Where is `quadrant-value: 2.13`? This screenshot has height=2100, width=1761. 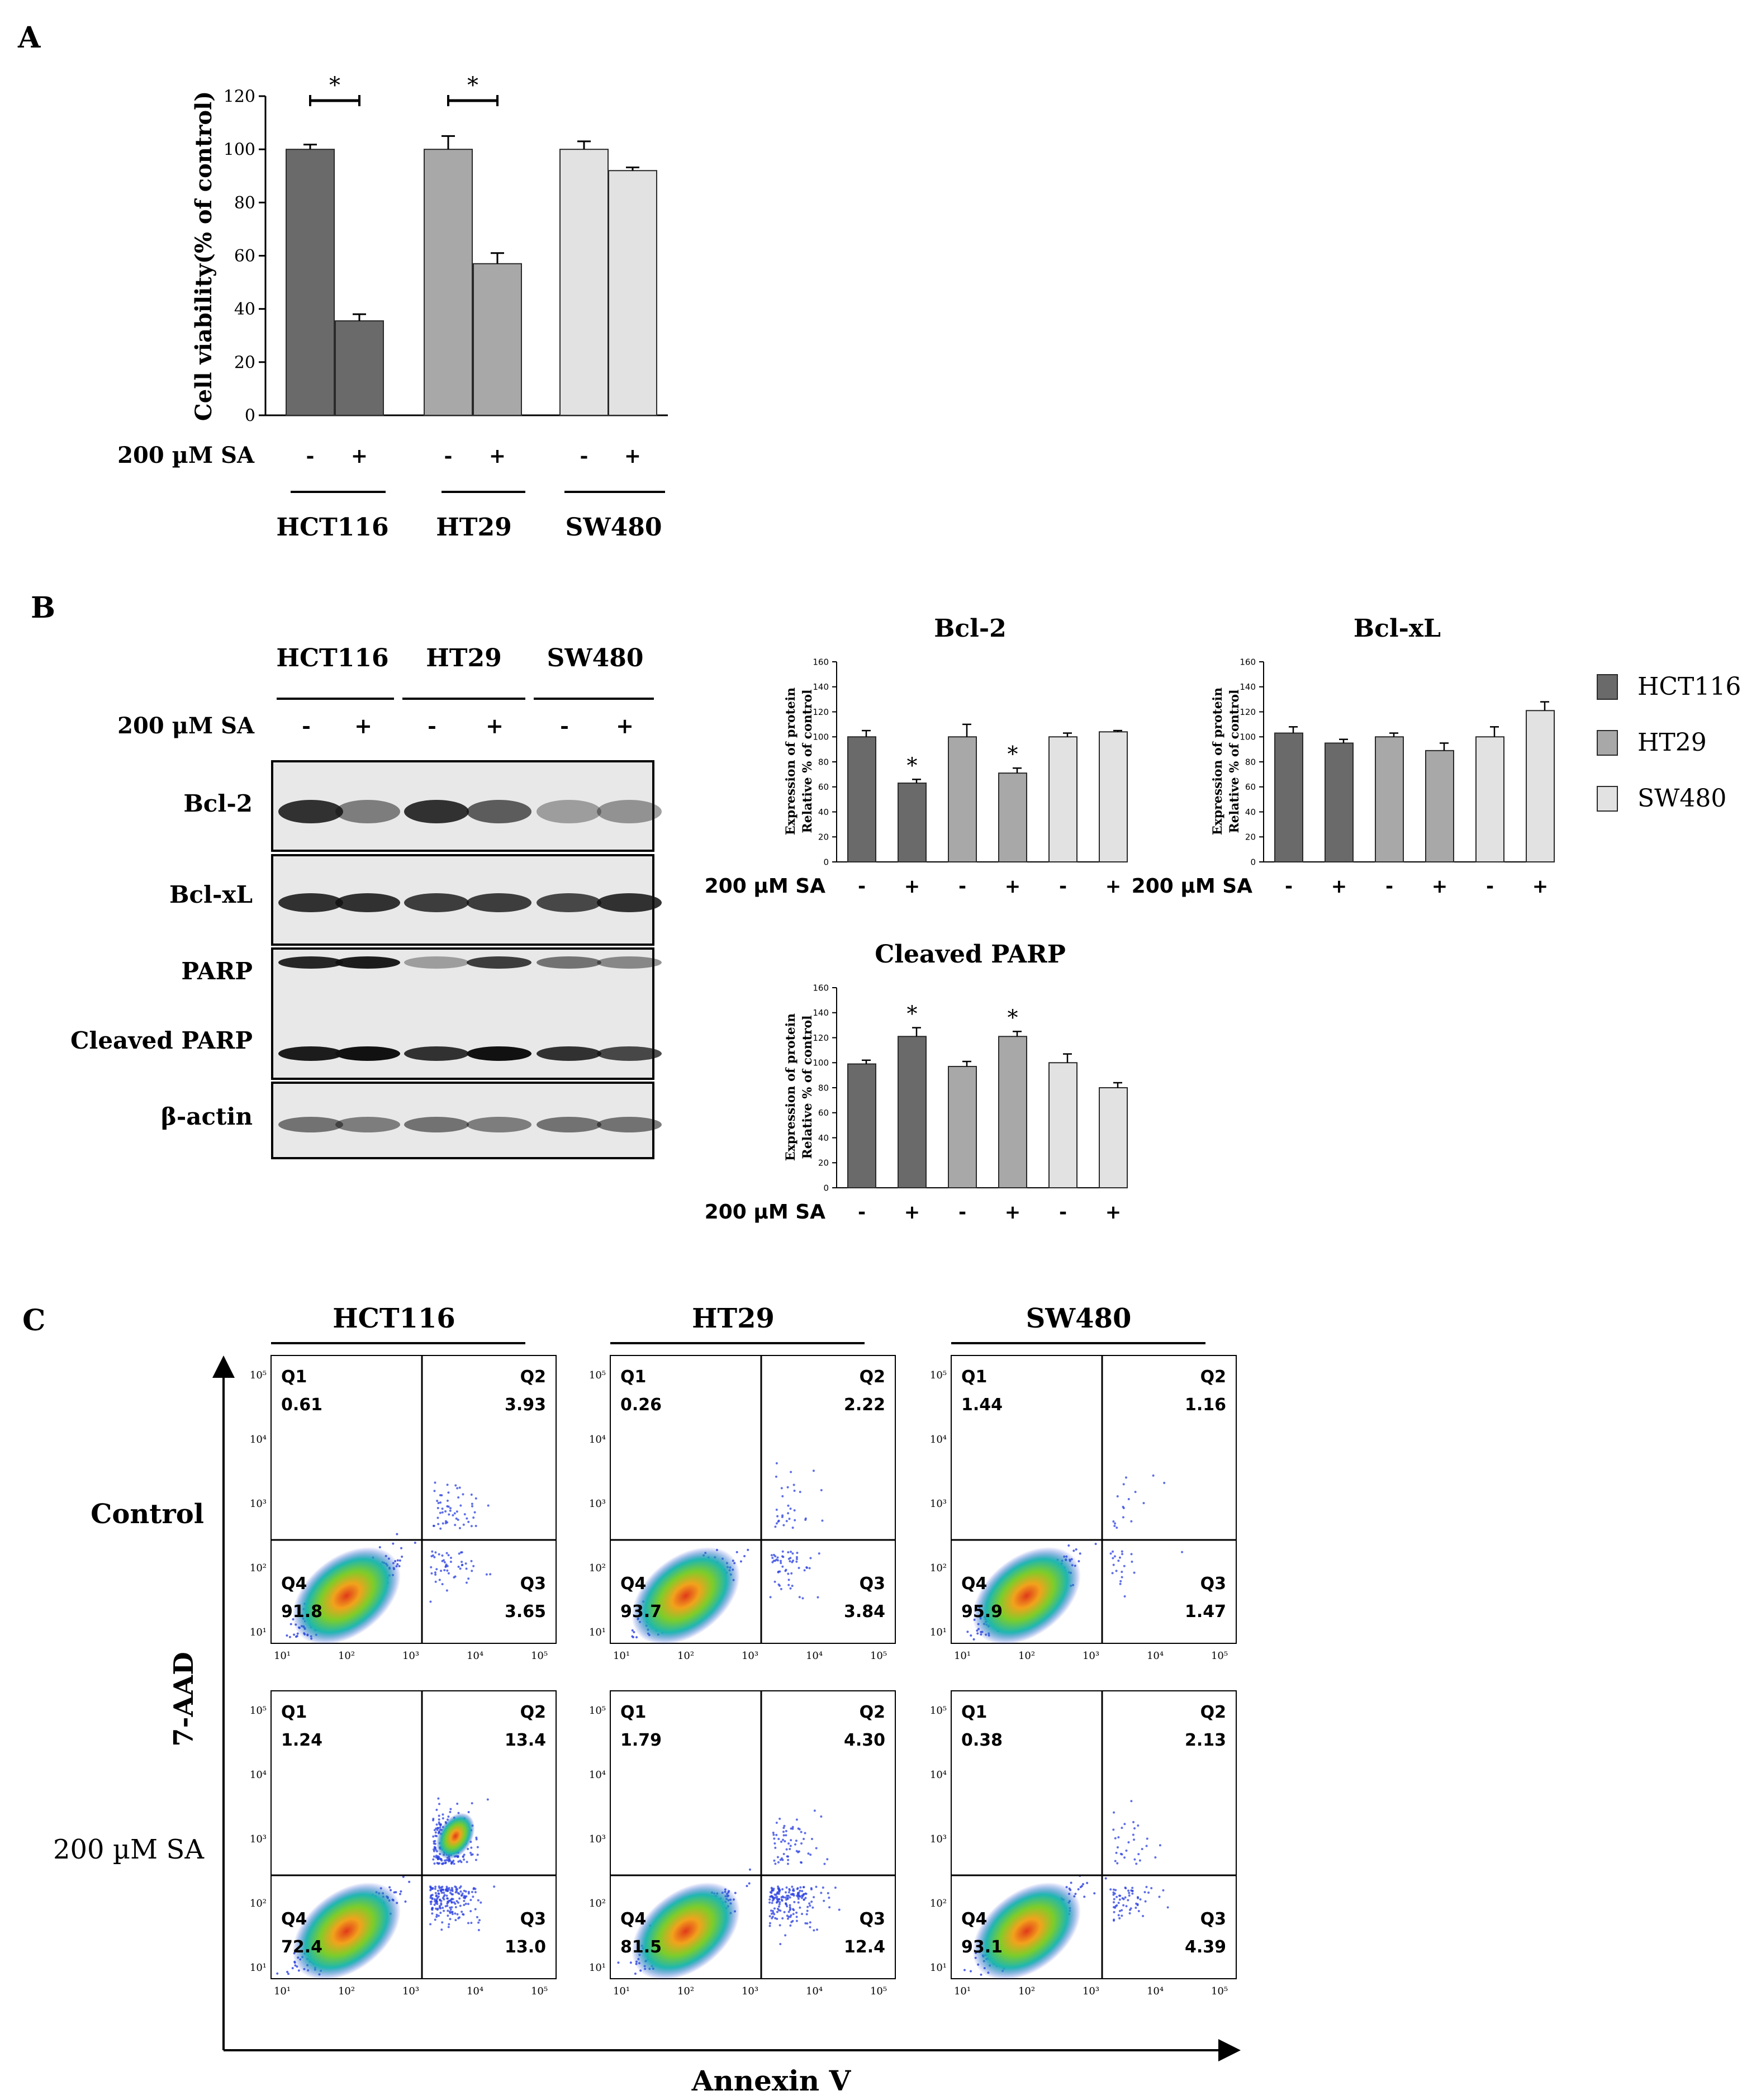
quadrant-value: 2.13 is located at coordinates (1205, 1740).